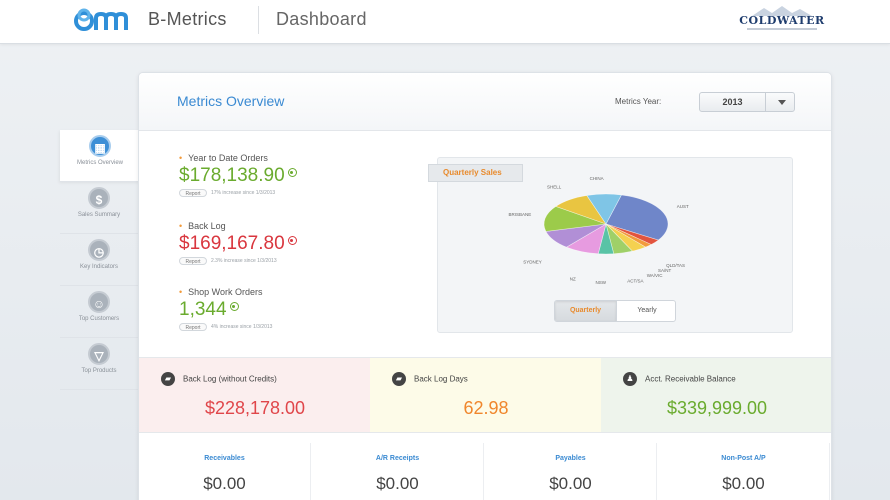 This screenshot has width=890, height=500. What do you see at coordinates (782, 29) in the screenshot?
I see `company-logo-underline` at bounding box center [782, 29].